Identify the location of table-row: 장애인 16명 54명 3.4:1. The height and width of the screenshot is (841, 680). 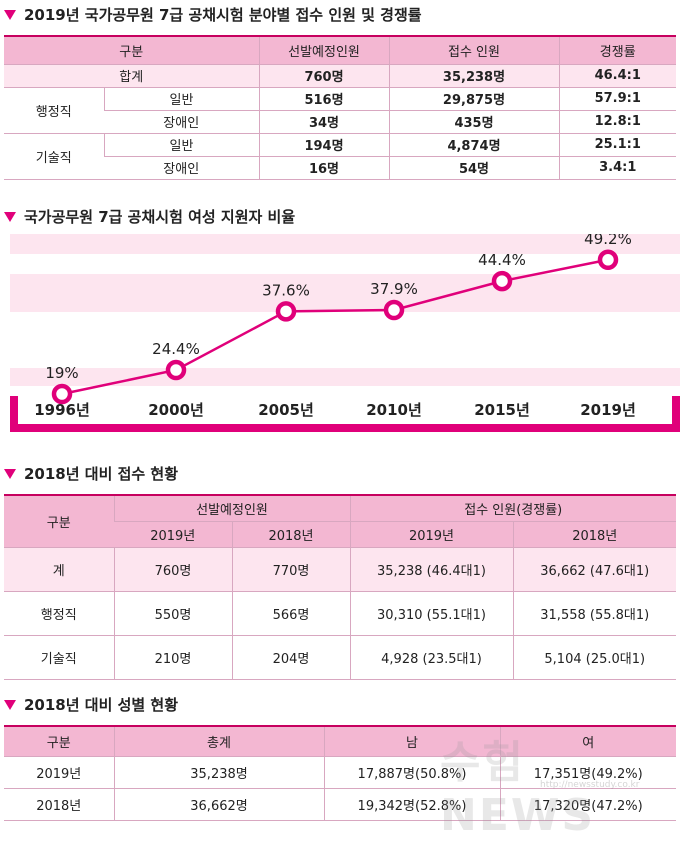
(340, 168).